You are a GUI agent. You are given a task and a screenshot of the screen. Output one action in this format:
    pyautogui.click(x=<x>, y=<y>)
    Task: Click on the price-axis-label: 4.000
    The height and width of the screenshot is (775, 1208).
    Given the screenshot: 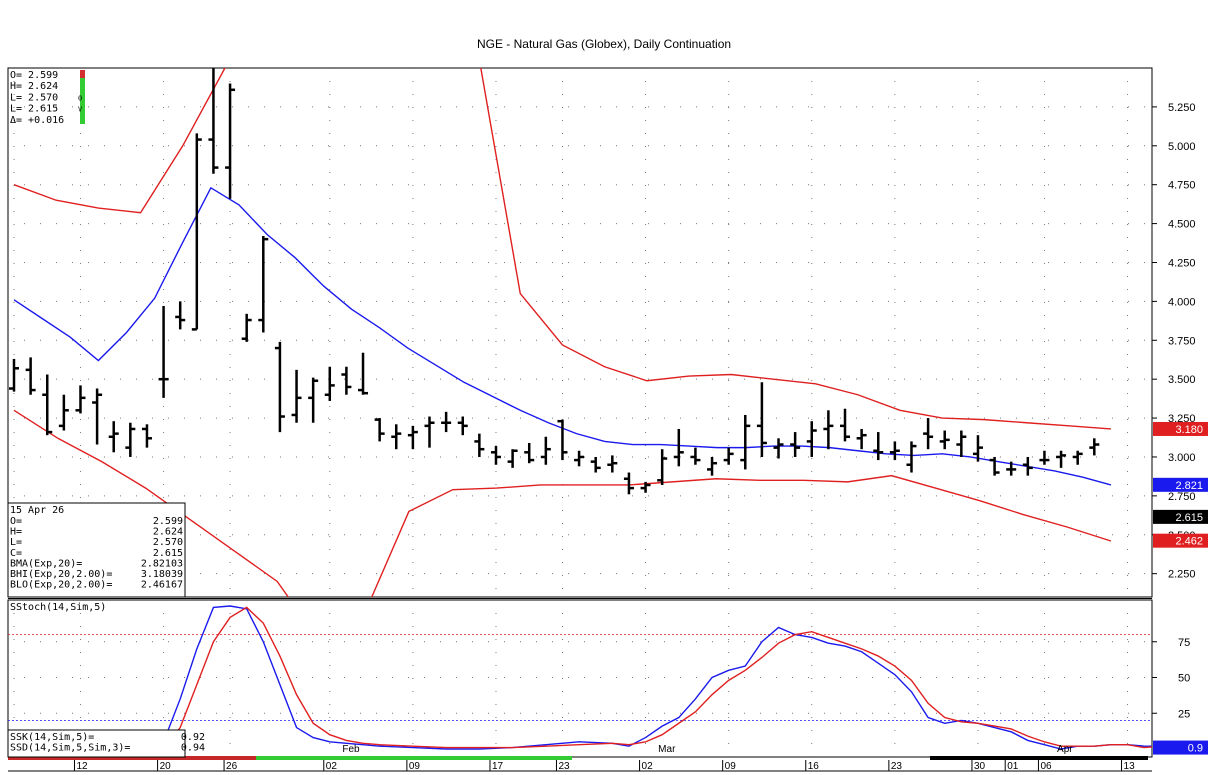 What is the action you would take?
    pyautogui.click(x=1182, y=302)
    